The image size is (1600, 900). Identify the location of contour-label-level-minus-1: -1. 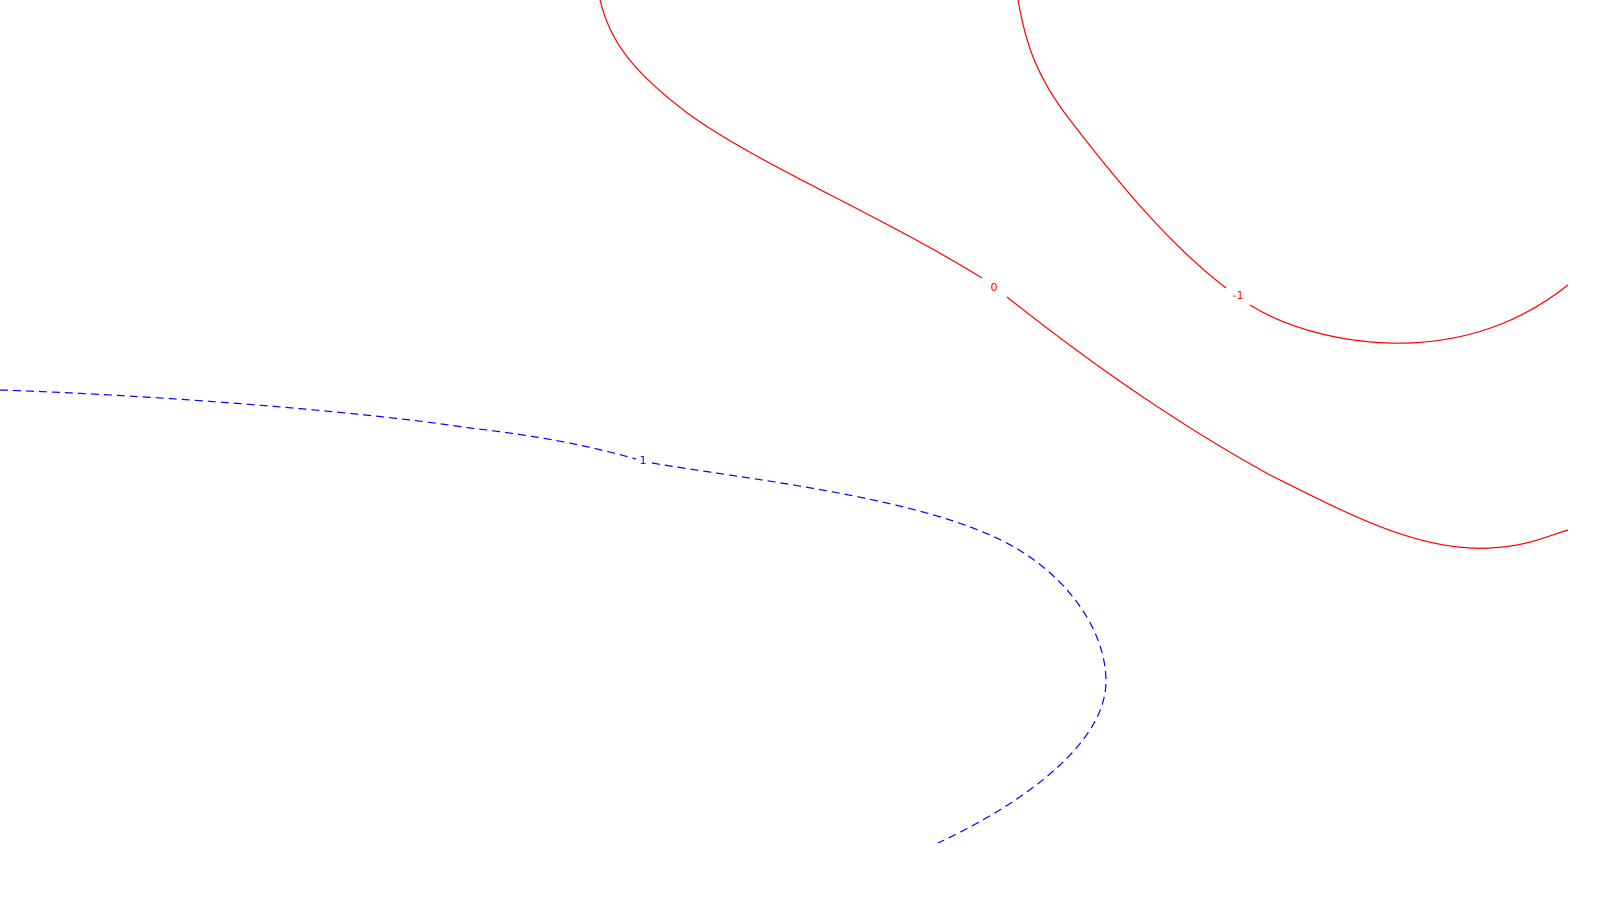
(1238, 295).